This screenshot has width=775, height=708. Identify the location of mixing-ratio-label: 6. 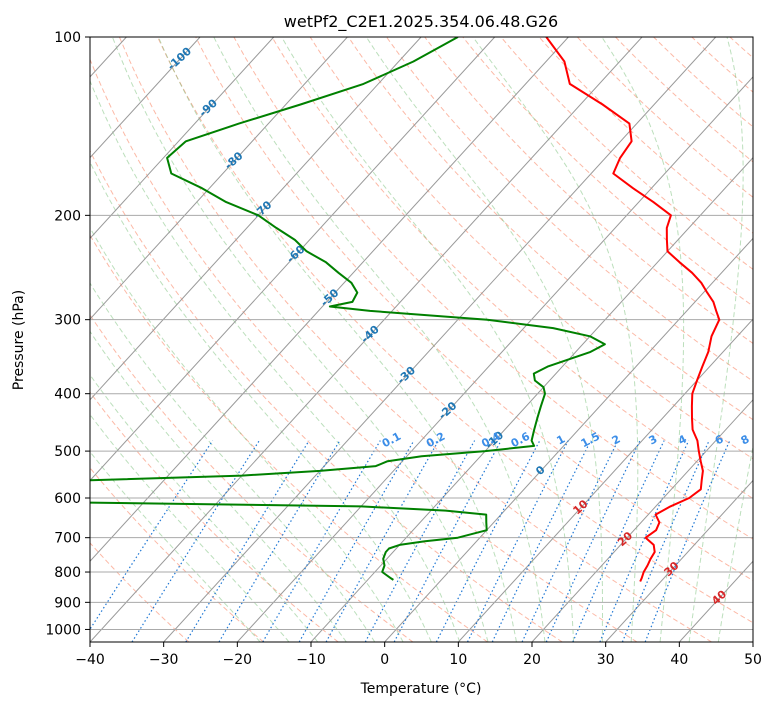
(719, 439).